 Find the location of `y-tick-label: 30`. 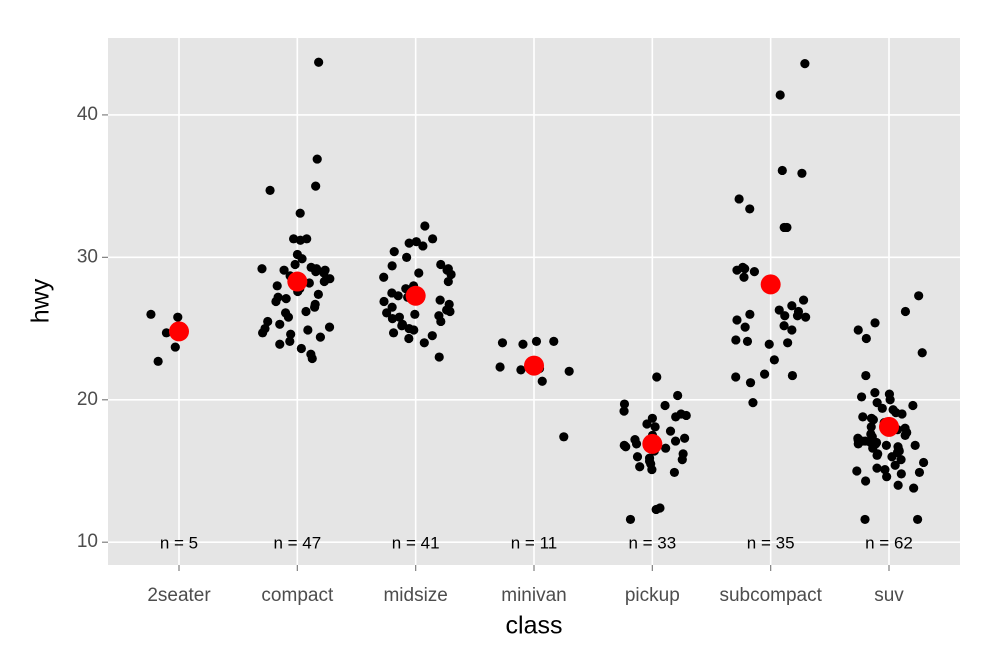

y-tick-label: 30 is located at coordinates (87, 256).